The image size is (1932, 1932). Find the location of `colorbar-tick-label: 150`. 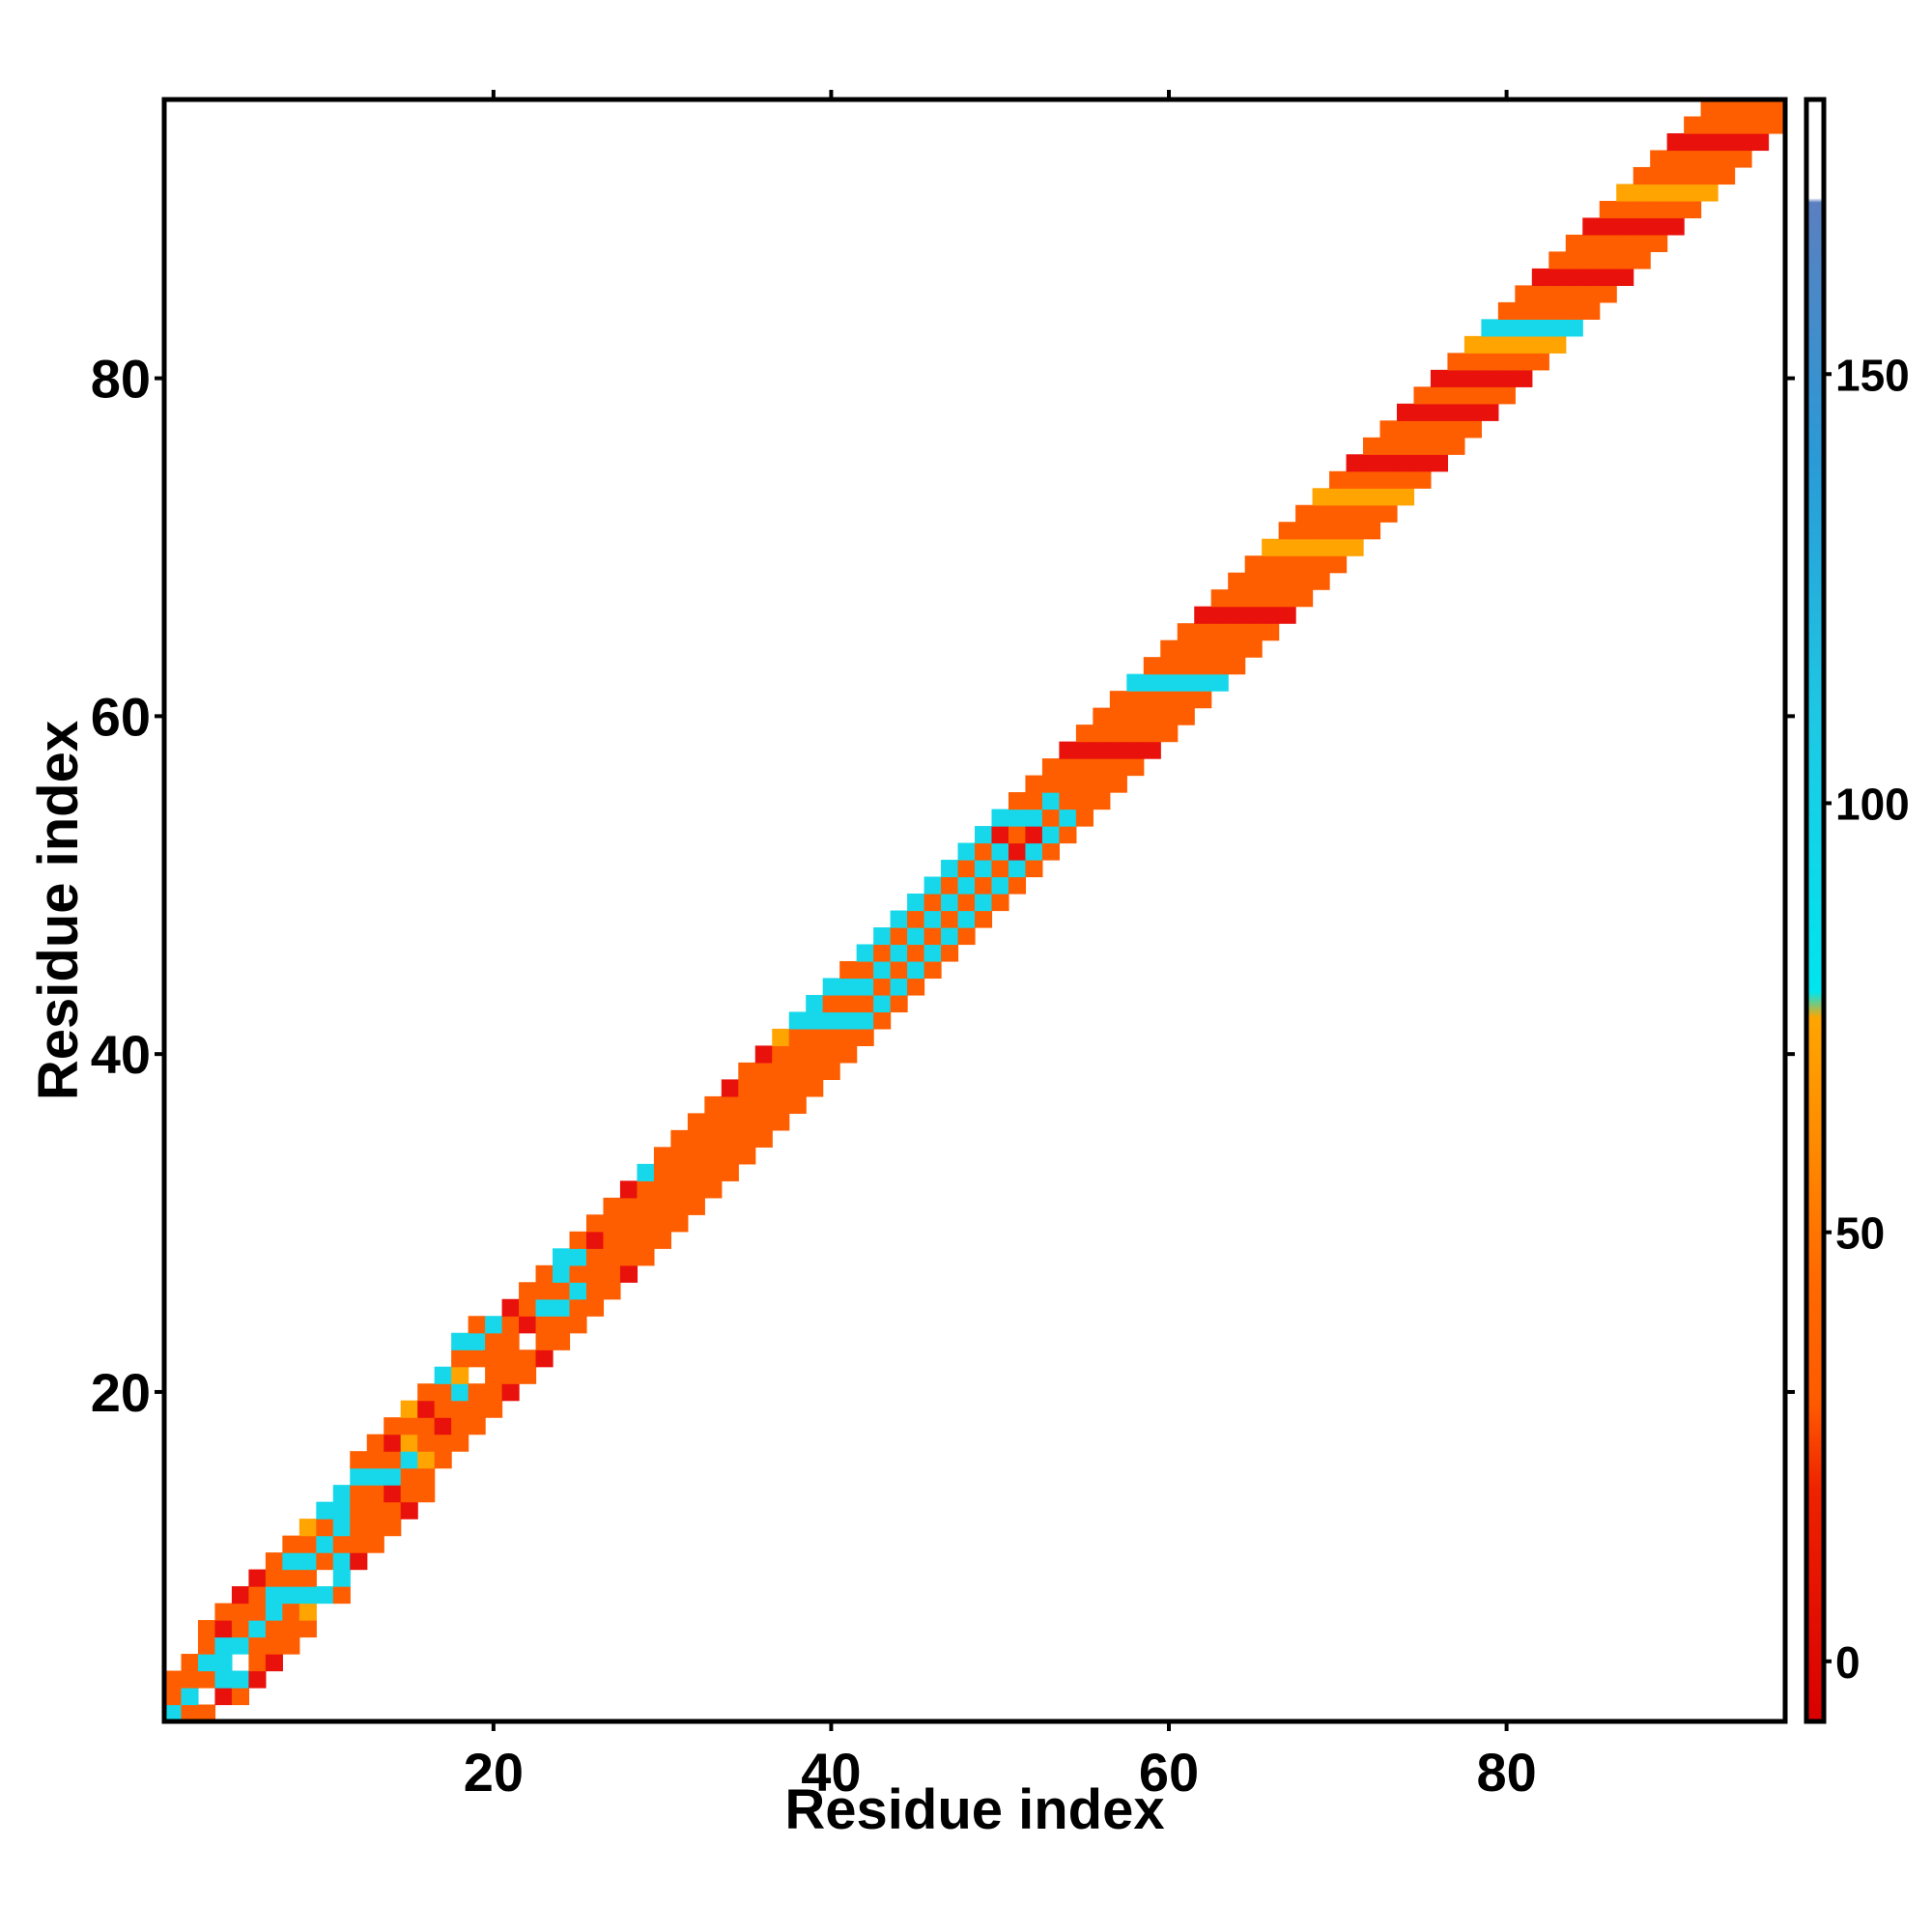

colorbar-tick-label: 150 is located at coordinates (1872, 375).